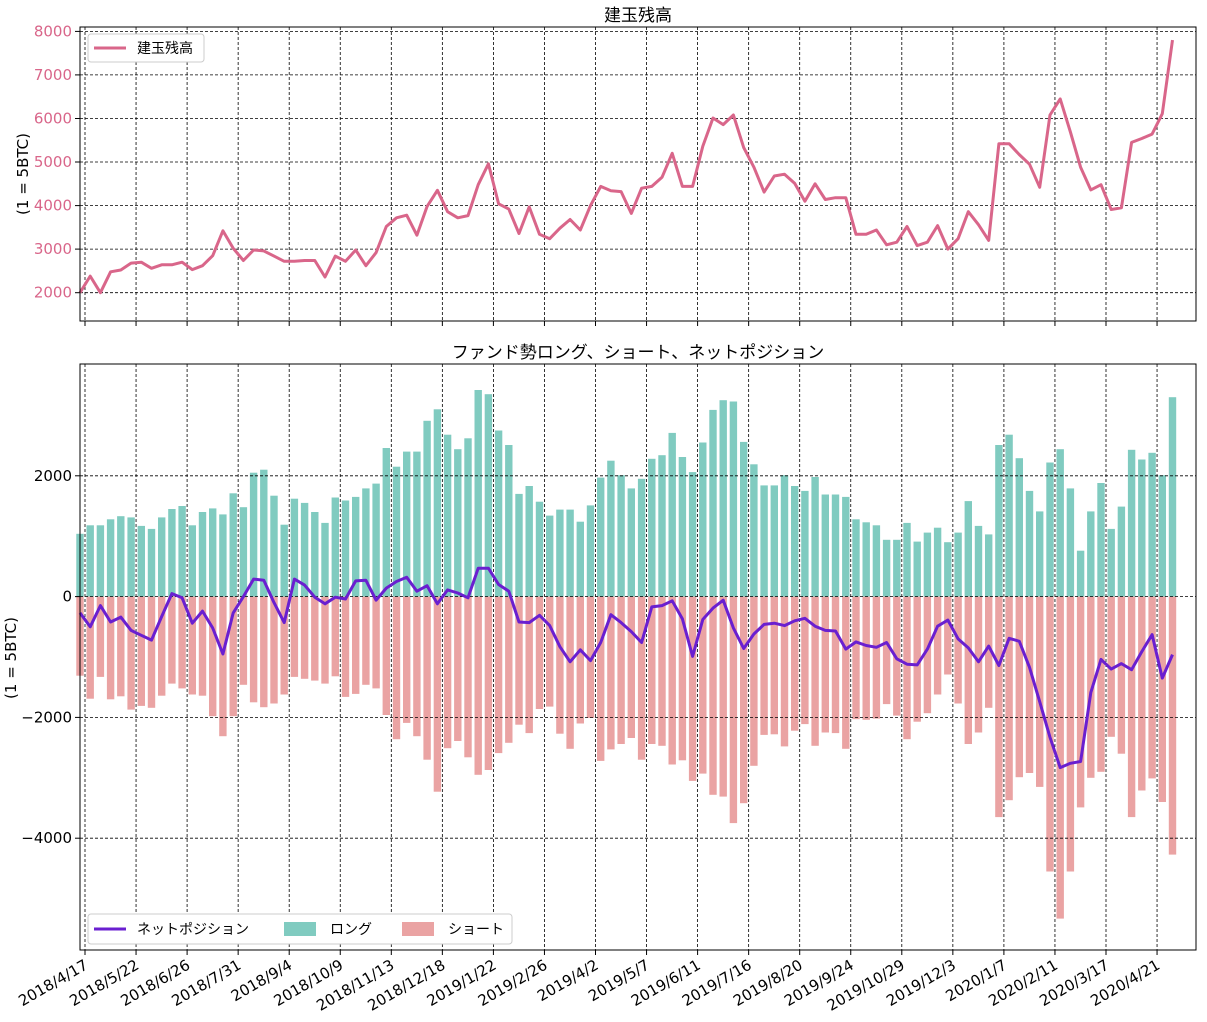 The image size is (1207, 1022). I want to click on fund-positions-y-tick-label: −4000, so click(46, 838).